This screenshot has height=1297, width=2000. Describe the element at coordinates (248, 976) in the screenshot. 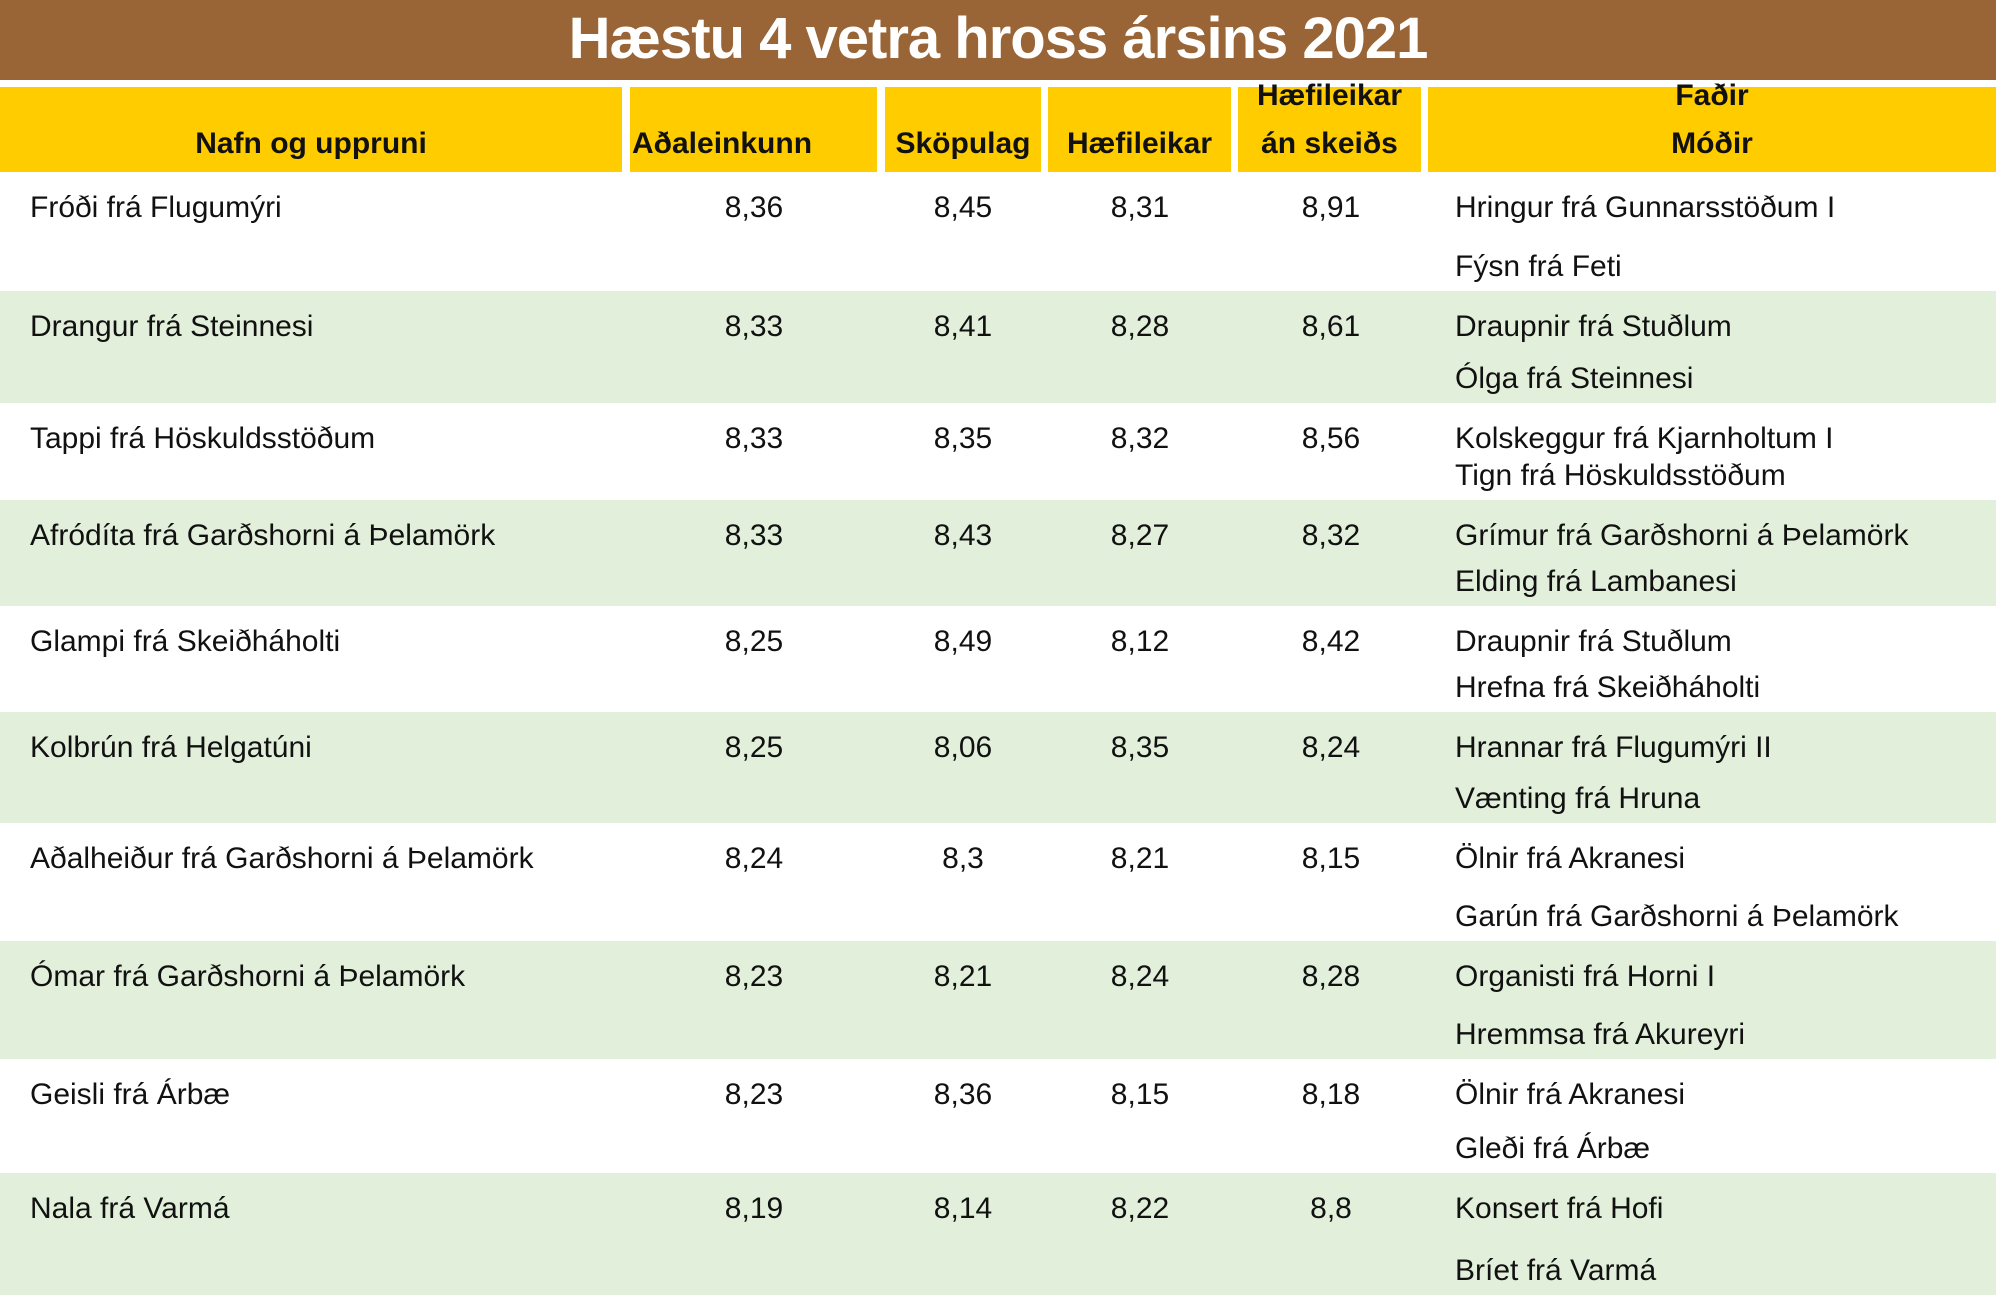

I see `horse-name: Ómar frá Garðshorni á Þelamörk` at that location.